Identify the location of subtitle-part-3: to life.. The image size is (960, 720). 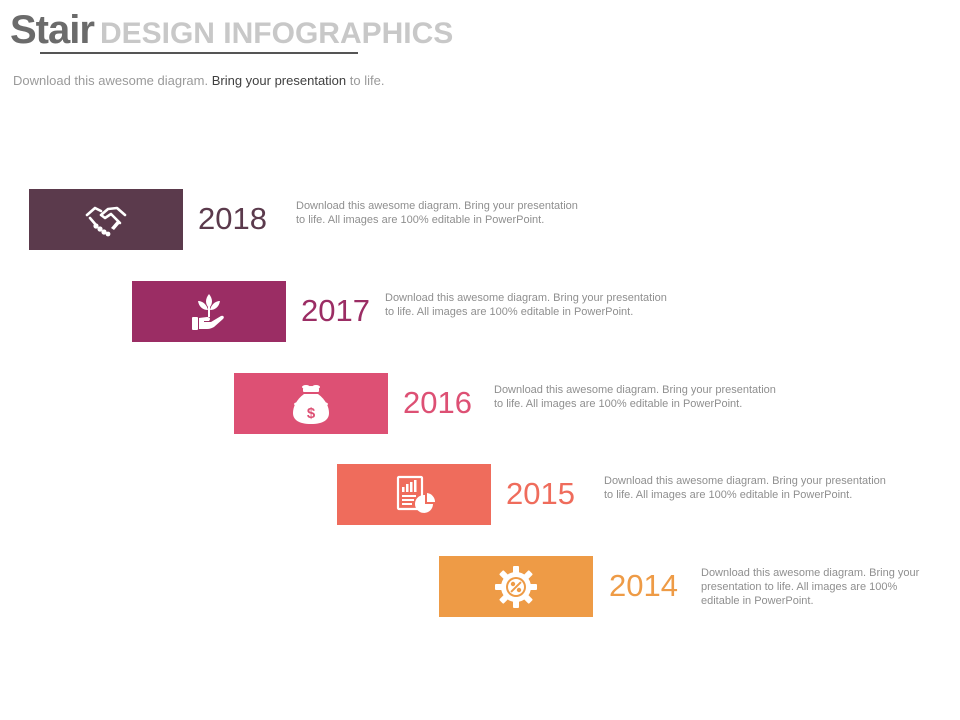
(365, 80).